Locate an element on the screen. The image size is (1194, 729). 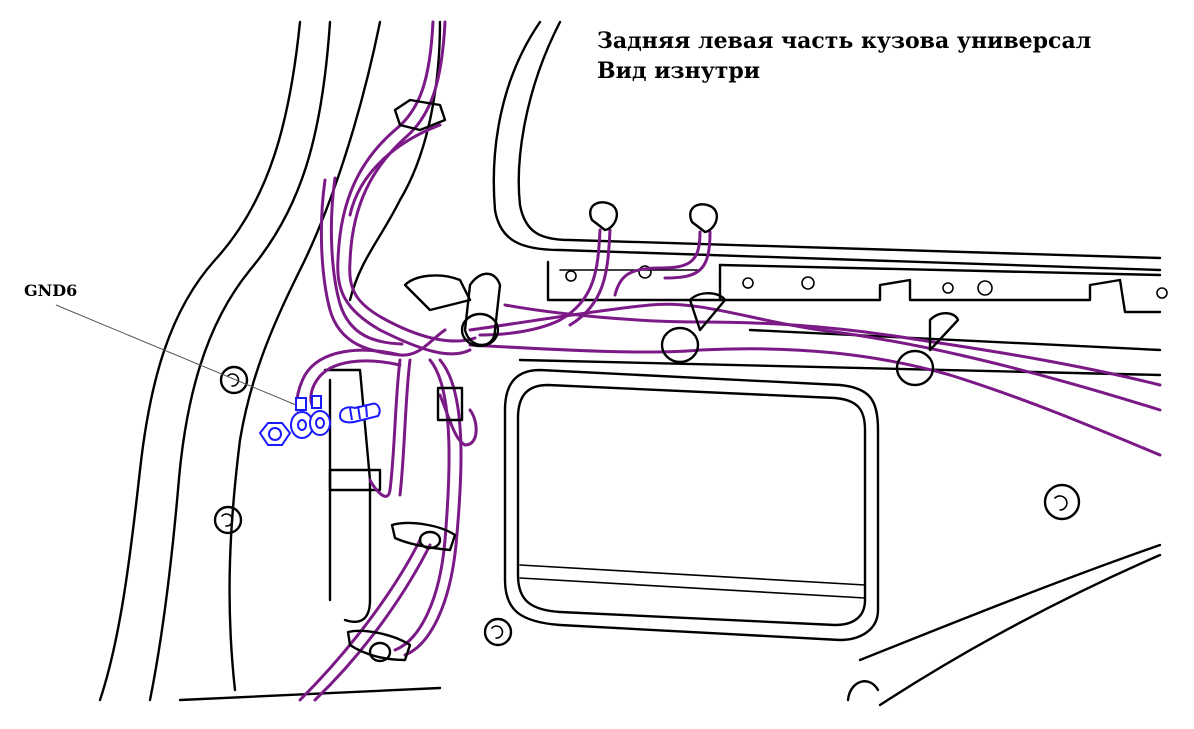
ground-ring-terminal-icon is located at coordinates (310, 417).